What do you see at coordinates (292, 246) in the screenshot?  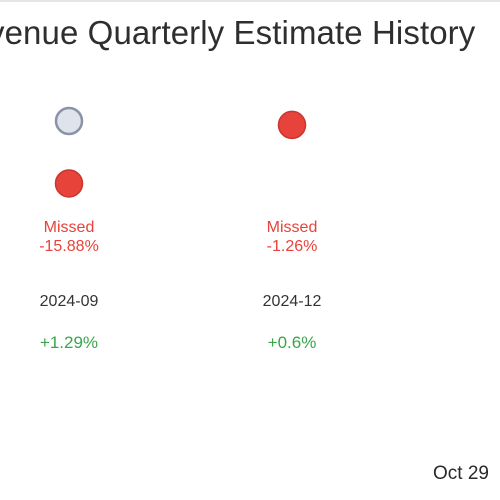 I see `surprise-percent-label: -1.26%` at bounding box center [292, 246].